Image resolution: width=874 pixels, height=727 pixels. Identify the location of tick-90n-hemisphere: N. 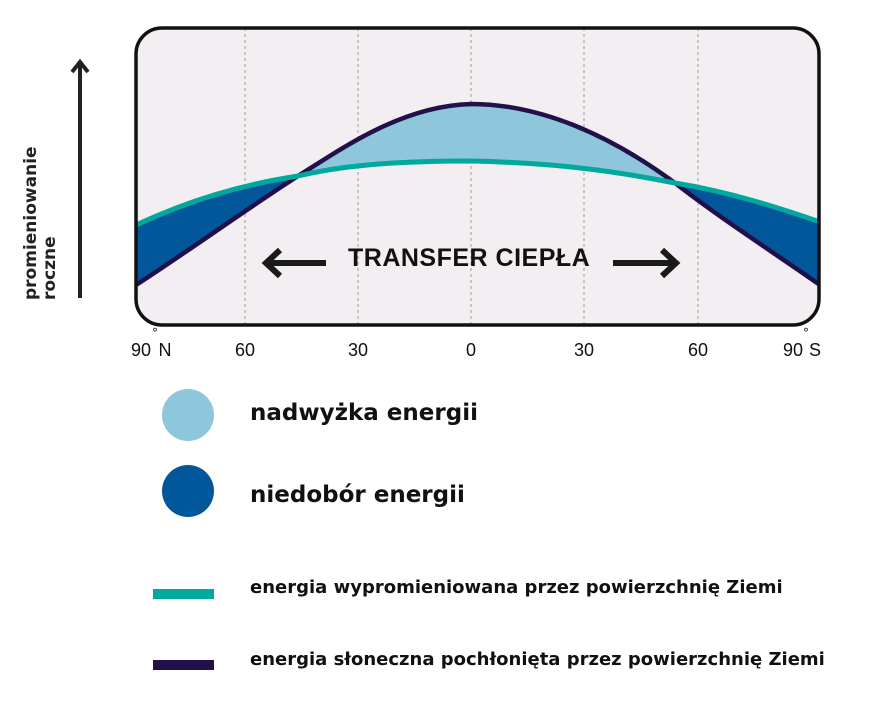
(165, 350).